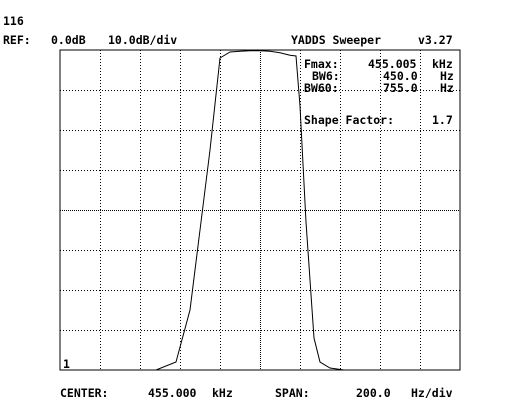 The height and width of the screenshot is (420, 510). I want to click on center-frequency: 455.000, so click(172, 393).